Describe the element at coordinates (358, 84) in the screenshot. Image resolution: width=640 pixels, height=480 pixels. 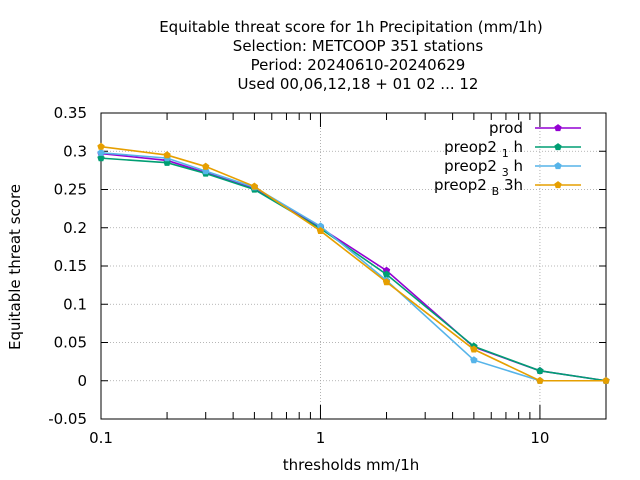
I see `title-line-4: Used 00,06,12,18 + 01 02 ... 12` at that location.